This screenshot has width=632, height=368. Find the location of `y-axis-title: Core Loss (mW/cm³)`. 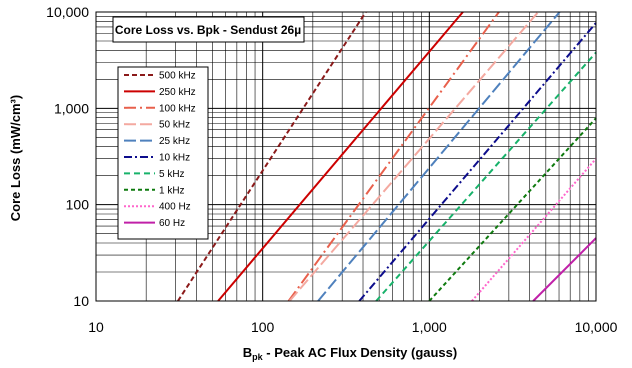

y-axis-title: Core Loss (mW/cm³) is located at coordinates (15, 158).